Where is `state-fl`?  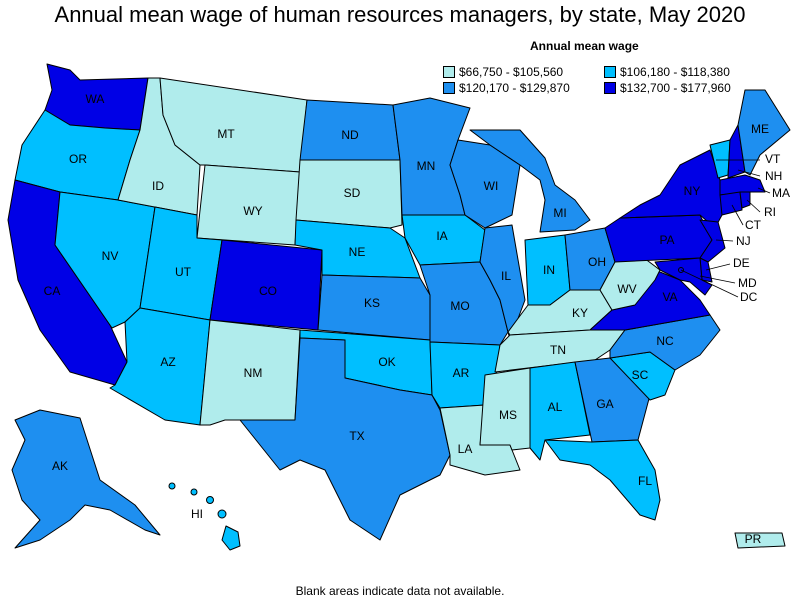
state-fl is located at coordinates (602, 480).